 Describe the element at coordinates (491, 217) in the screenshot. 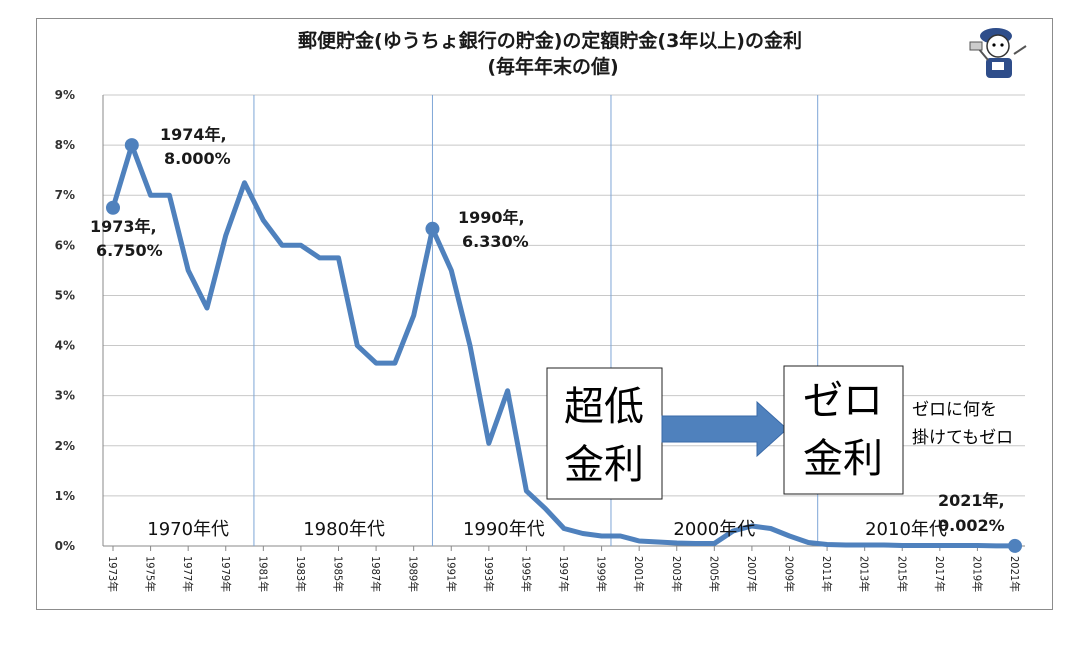

I see `svg-text: 1990年,` at that location.